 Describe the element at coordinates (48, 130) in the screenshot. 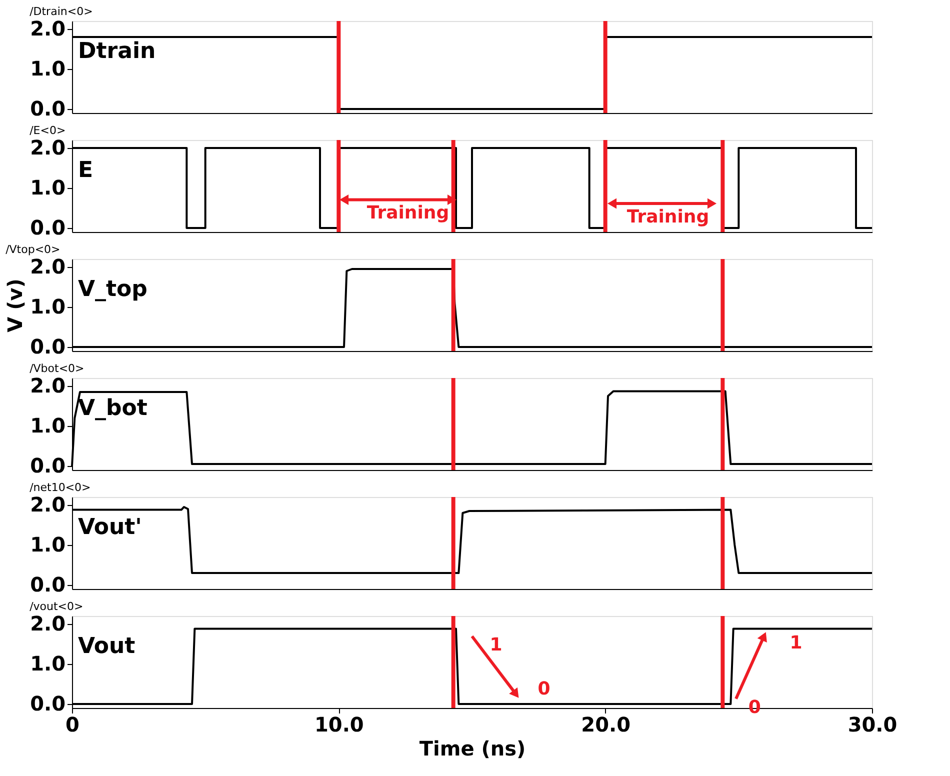

I see `chart-title: /E<0>` at that location.